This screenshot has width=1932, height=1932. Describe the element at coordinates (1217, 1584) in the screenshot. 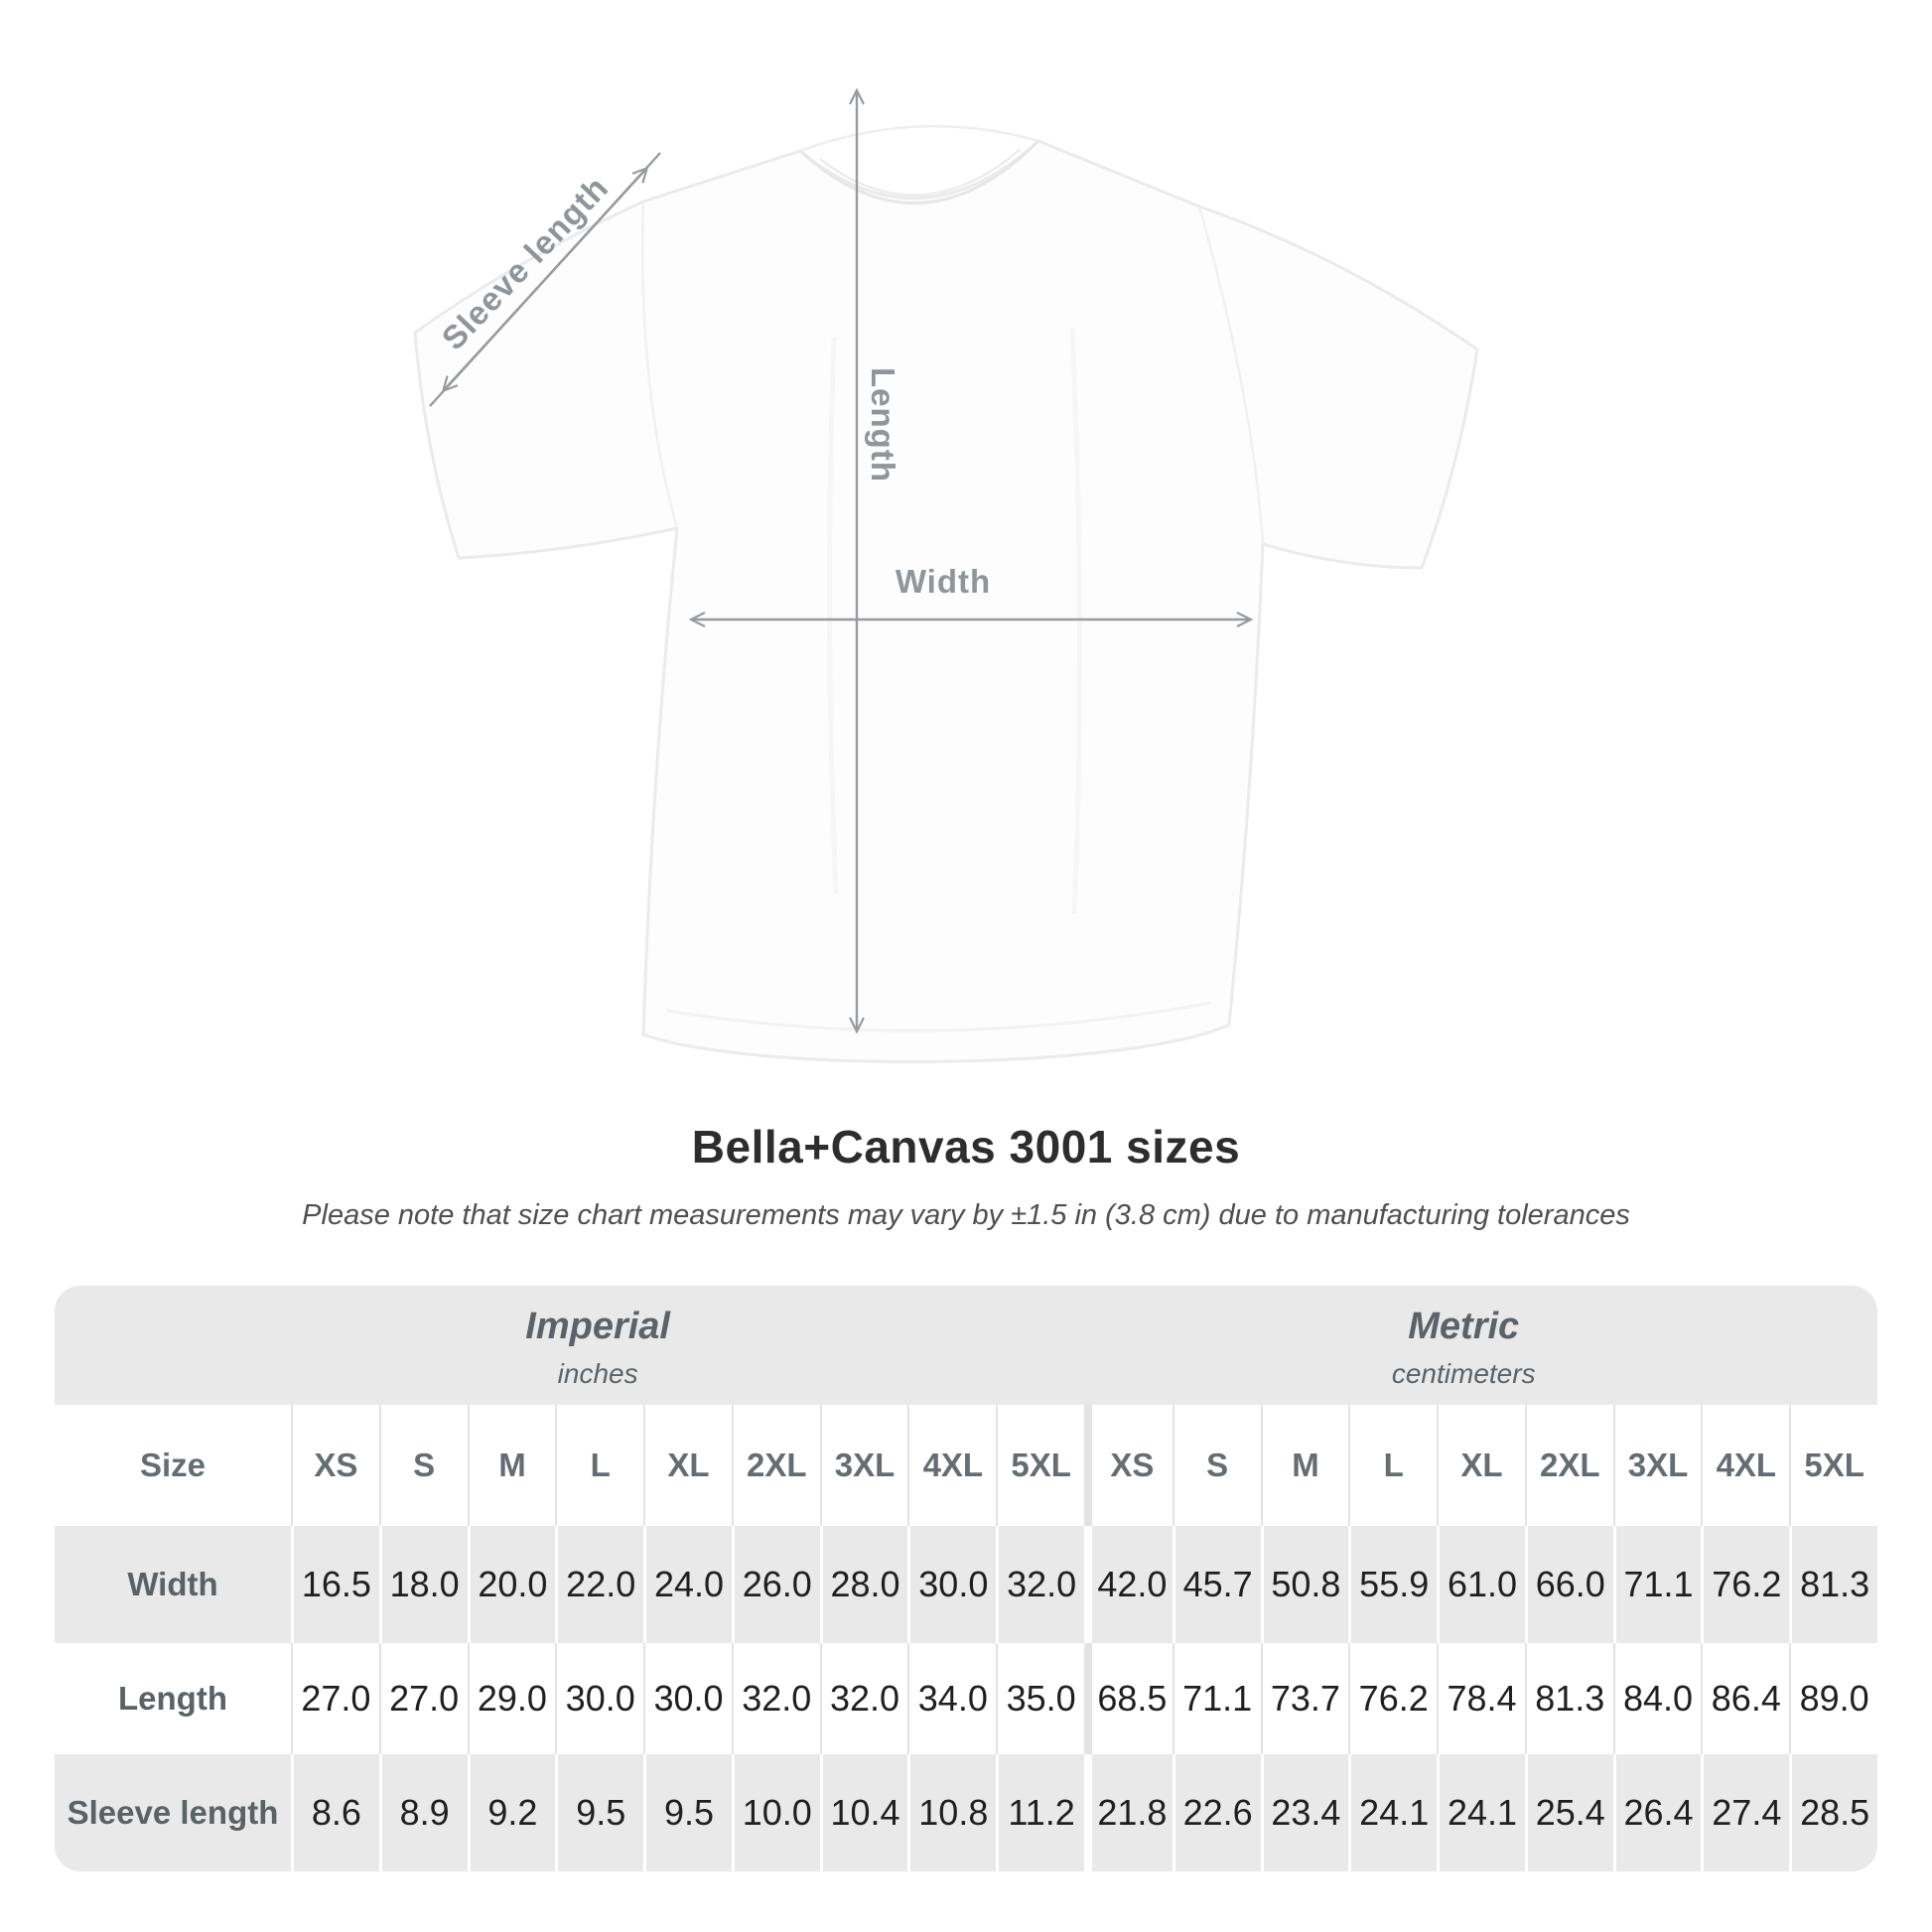

I see `width-metric-s: 45.7` at that location.